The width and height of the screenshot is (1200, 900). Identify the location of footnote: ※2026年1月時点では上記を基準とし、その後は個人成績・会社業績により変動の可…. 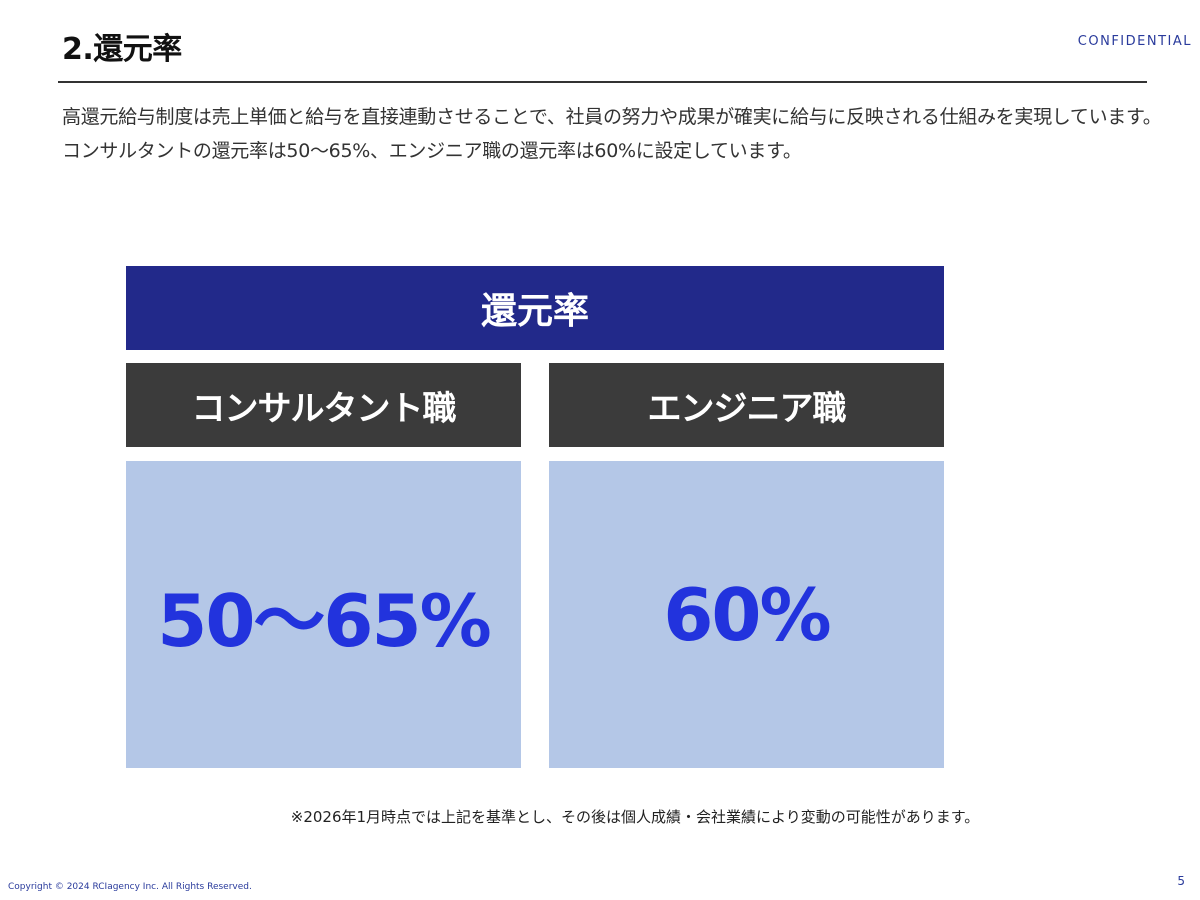
(635, 817).